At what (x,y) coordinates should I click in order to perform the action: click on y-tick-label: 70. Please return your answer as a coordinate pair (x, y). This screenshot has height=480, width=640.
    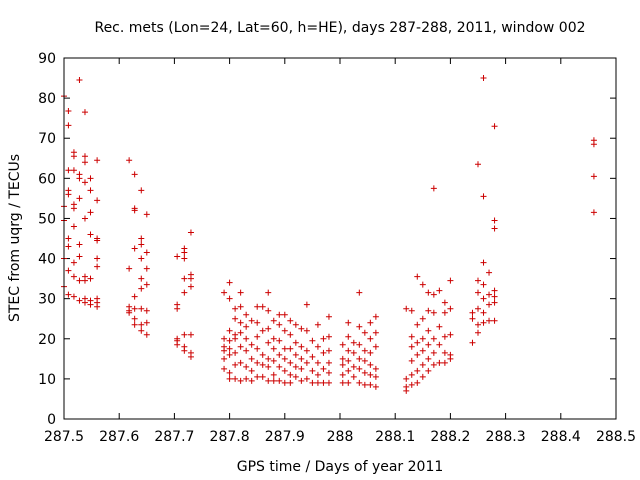
    Looking at the image, I should click on (47, 139).